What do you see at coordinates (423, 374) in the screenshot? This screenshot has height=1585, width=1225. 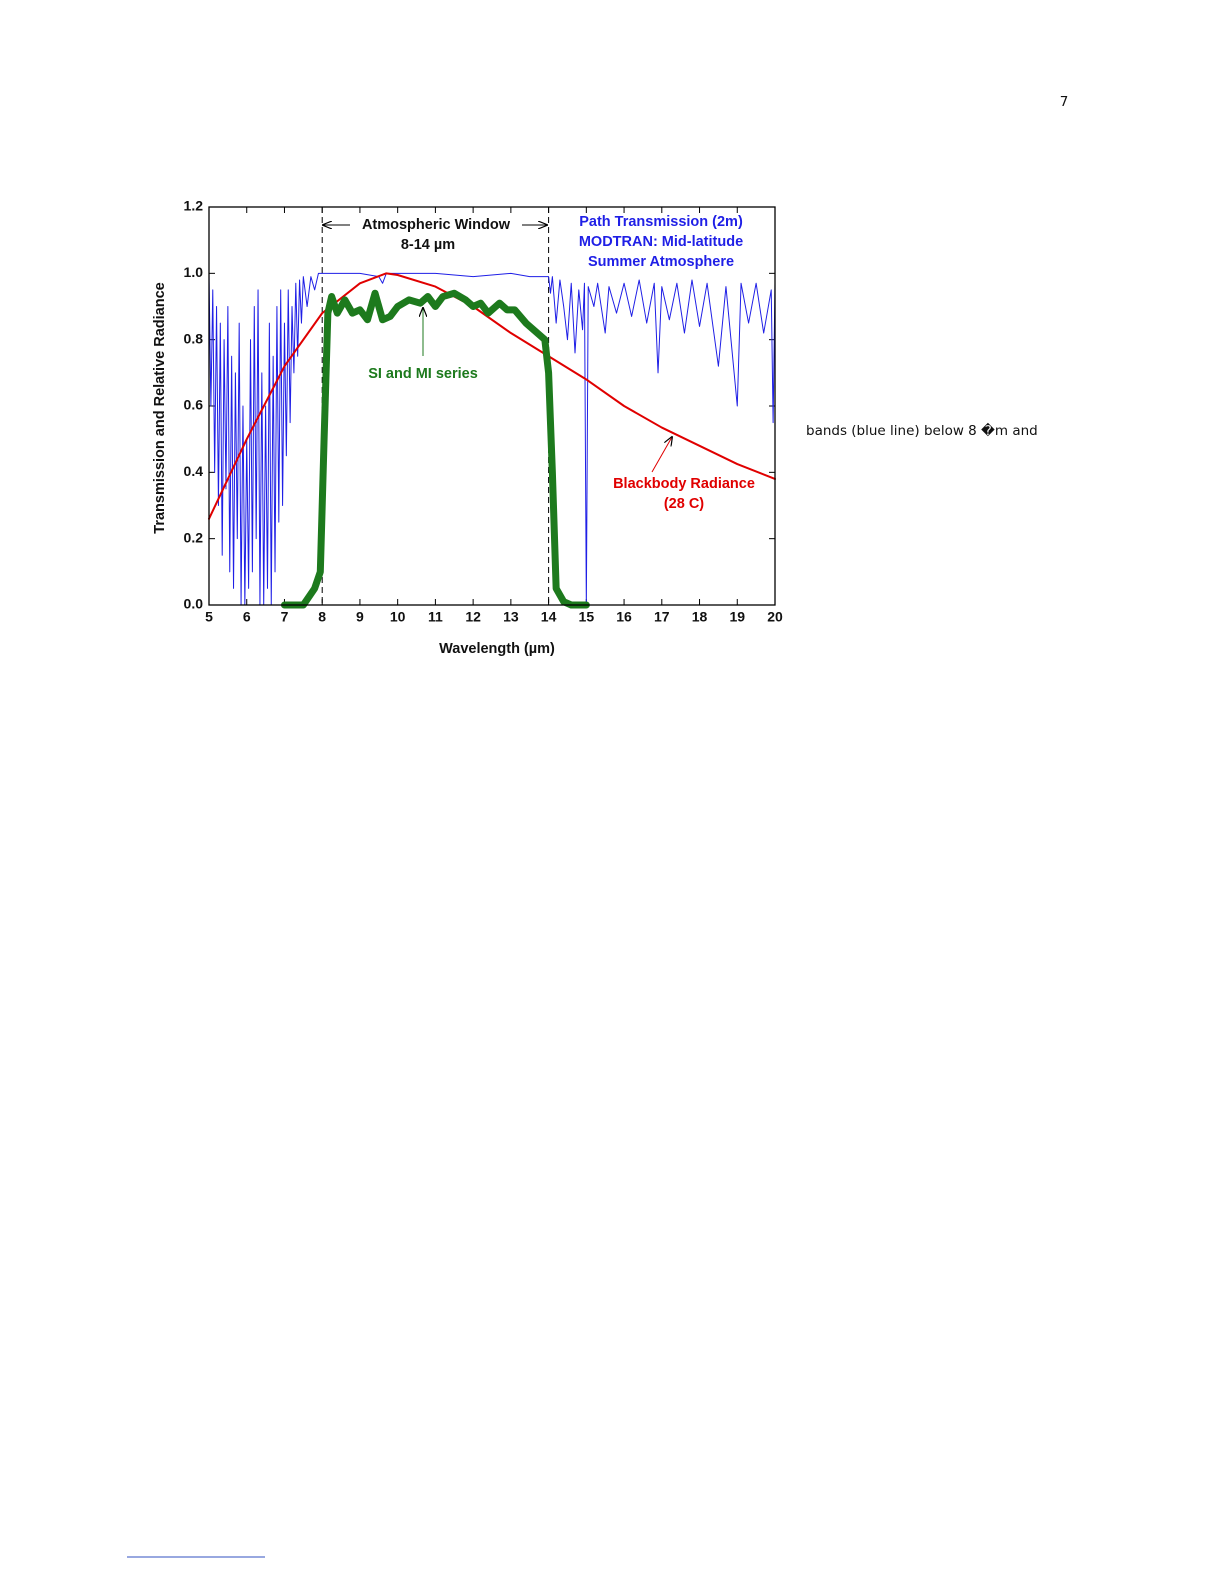 I see `annotation: SI and MI series` at bounding box center [423, 374].